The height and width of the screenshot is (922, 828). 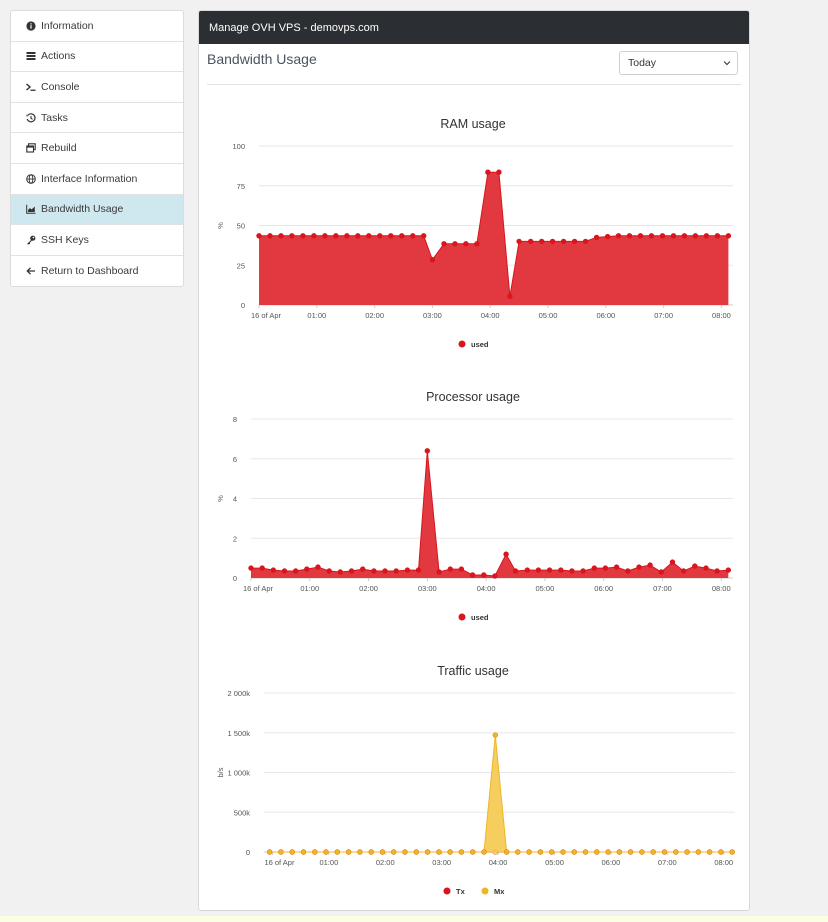 I want to click on x-tick-label: 08:00, so click(x=721, y=588).